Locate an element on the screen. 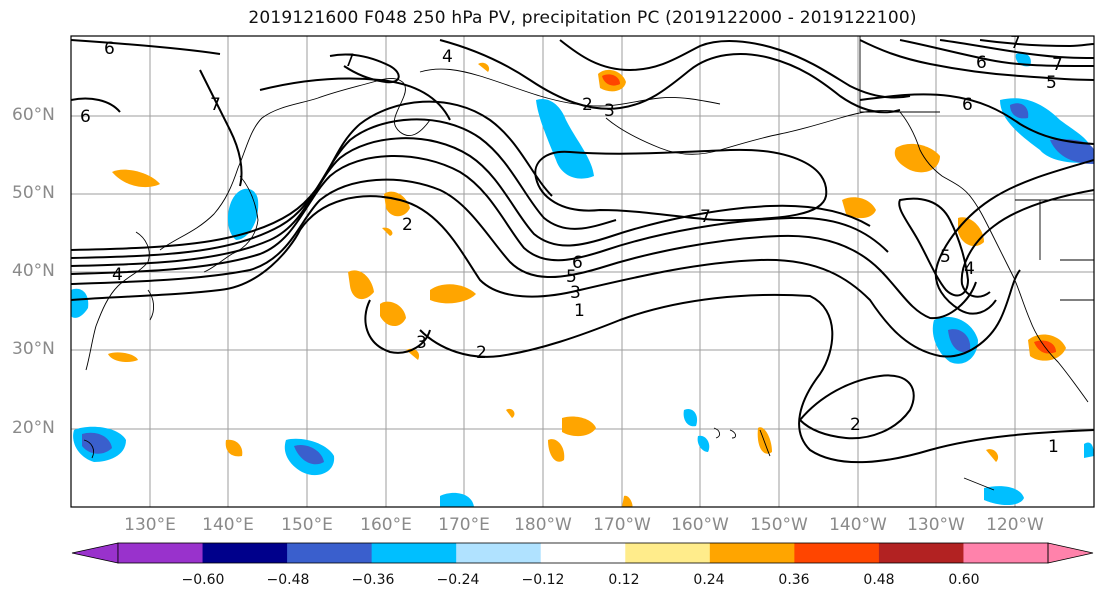 This screenshot has width=1105, height=601. lon-label: 120°W is located at coordinates (1015, 525).